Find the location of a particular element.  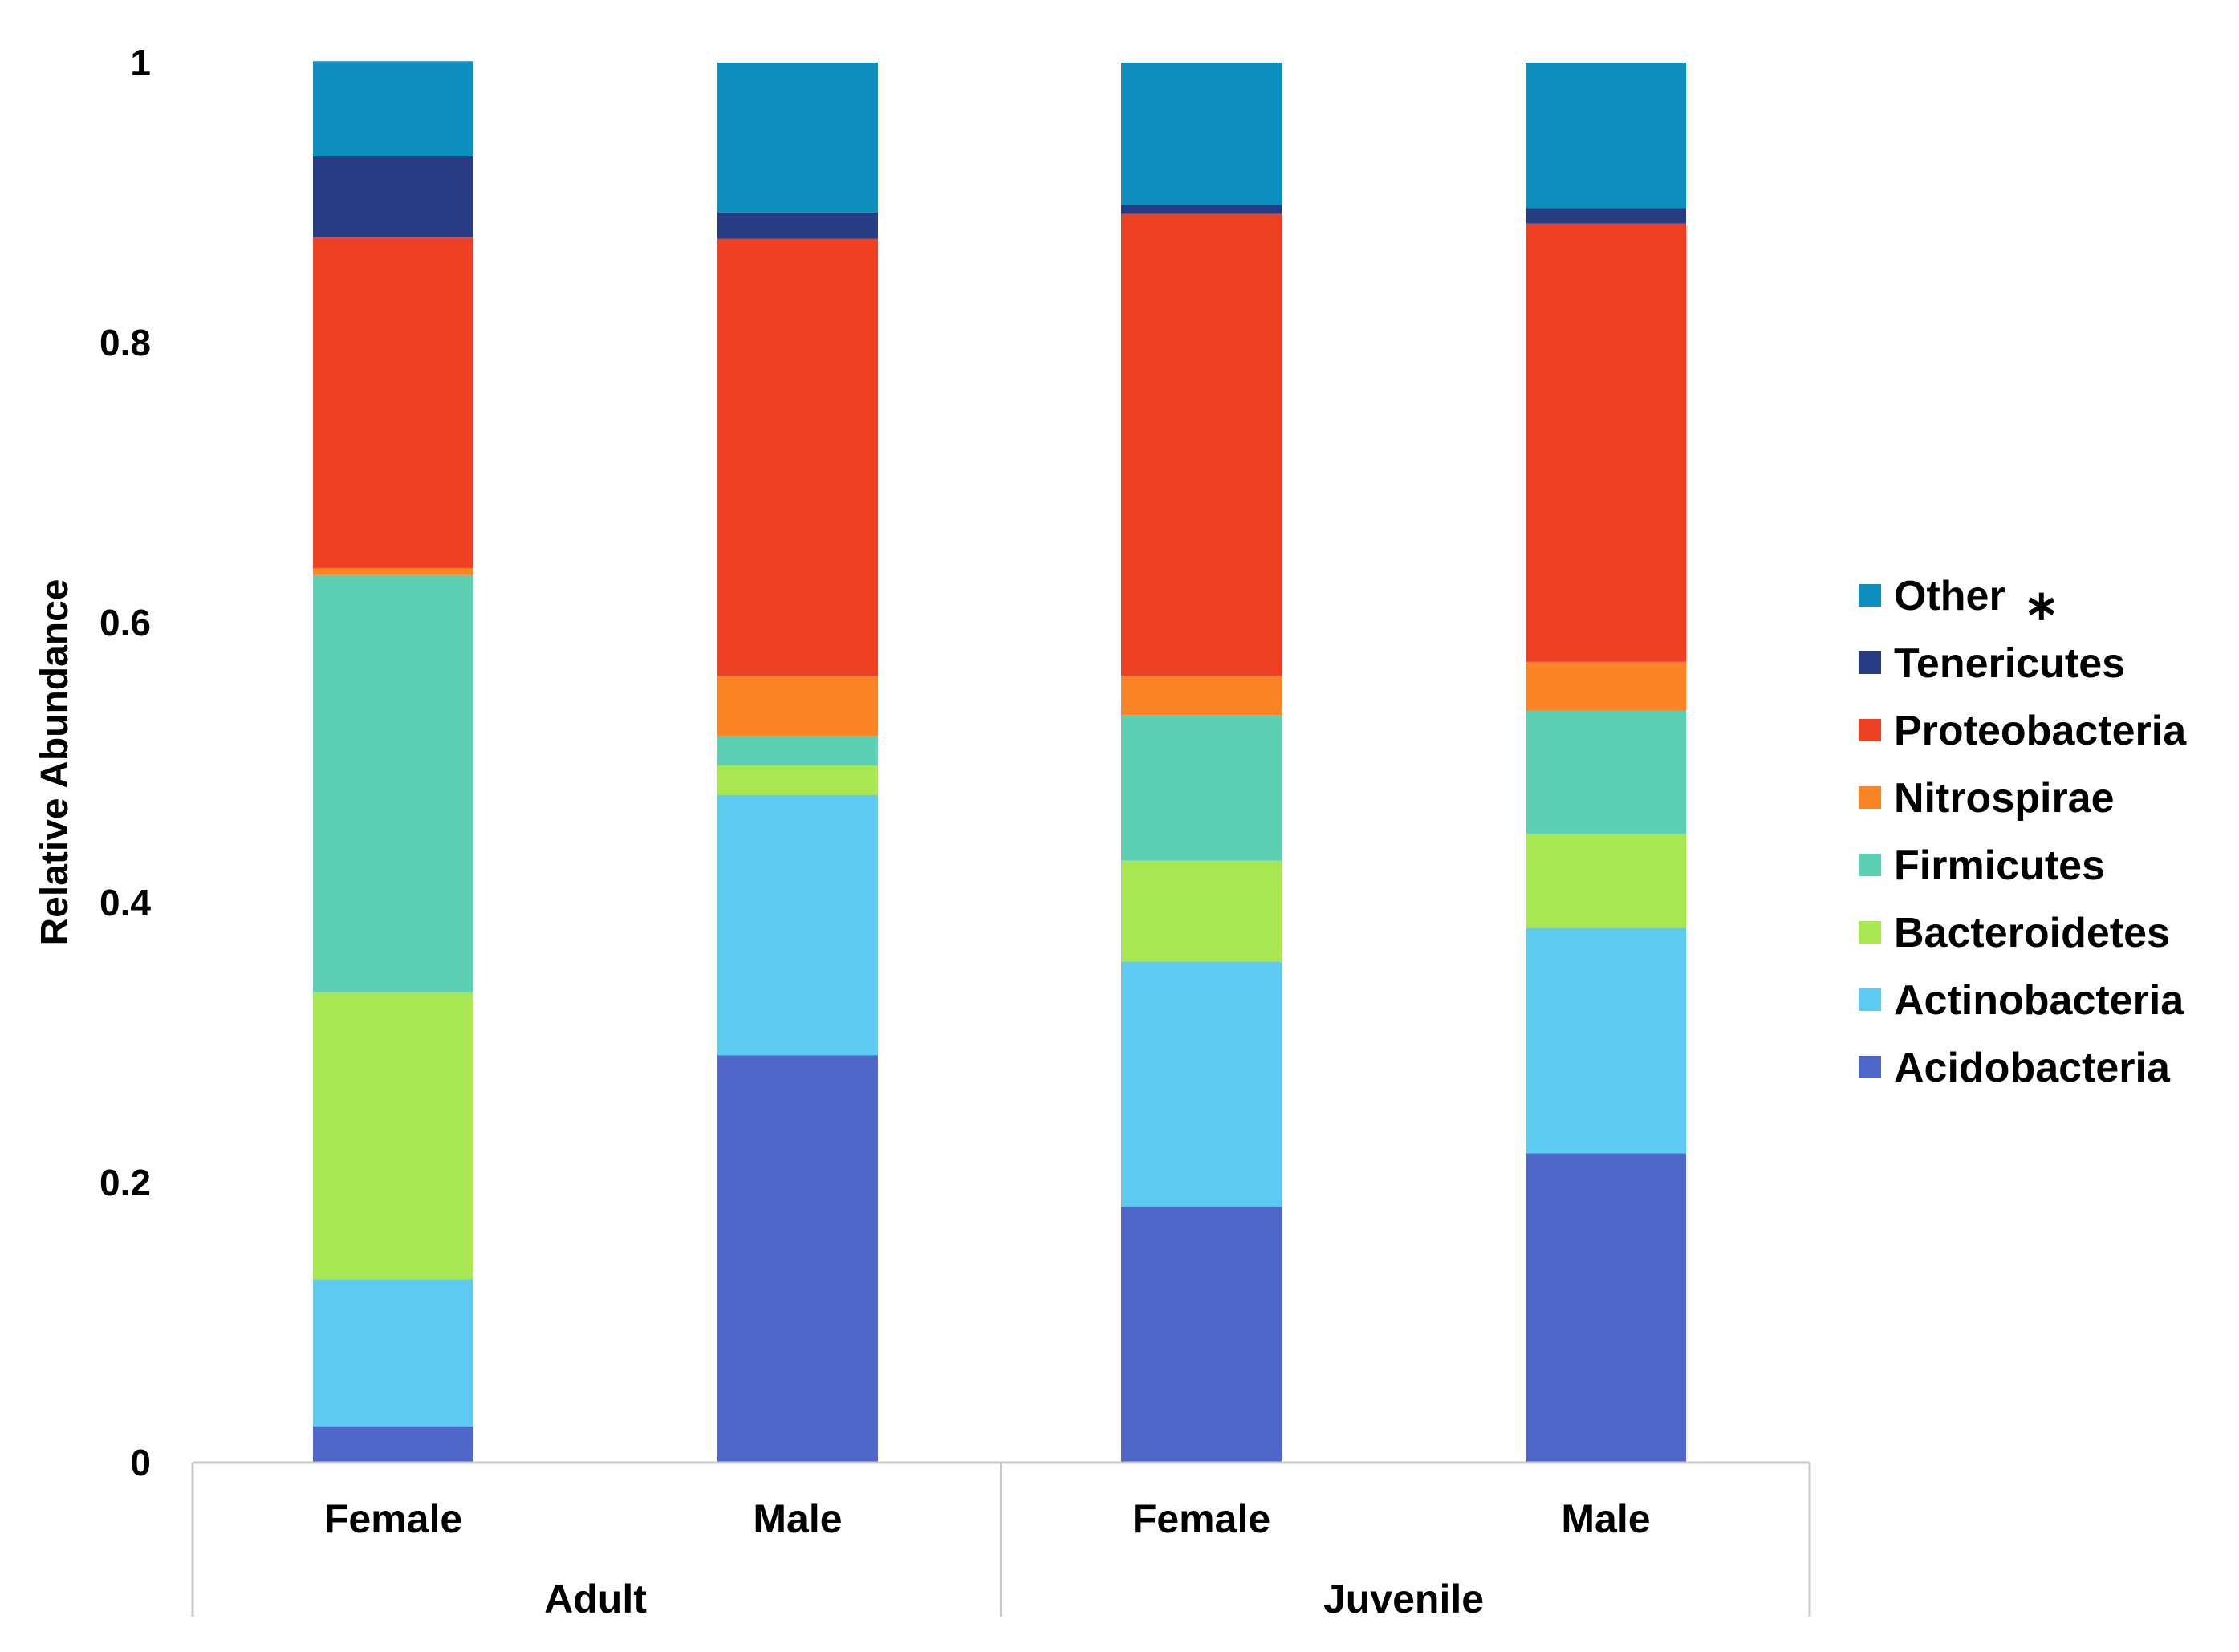

legend-label-proteobacteria: Proteobacteria is located at coordinates (2040, 731).